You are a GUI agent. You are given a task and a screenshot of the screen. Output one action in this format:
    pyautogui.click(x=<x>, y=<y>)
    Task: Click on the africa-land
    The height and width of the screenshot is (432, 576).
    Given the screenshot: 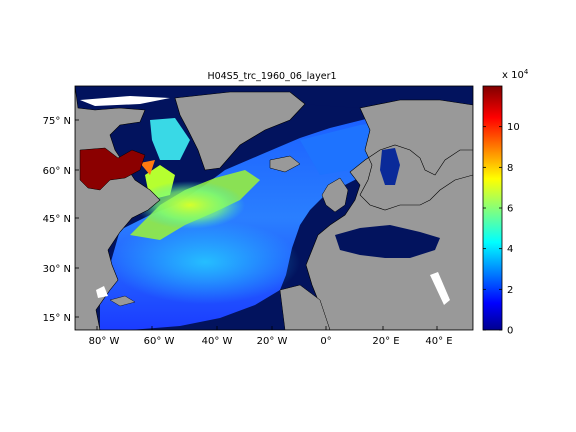 What is the action you would take?
    pyautogui.click(x=305, y=307)
    